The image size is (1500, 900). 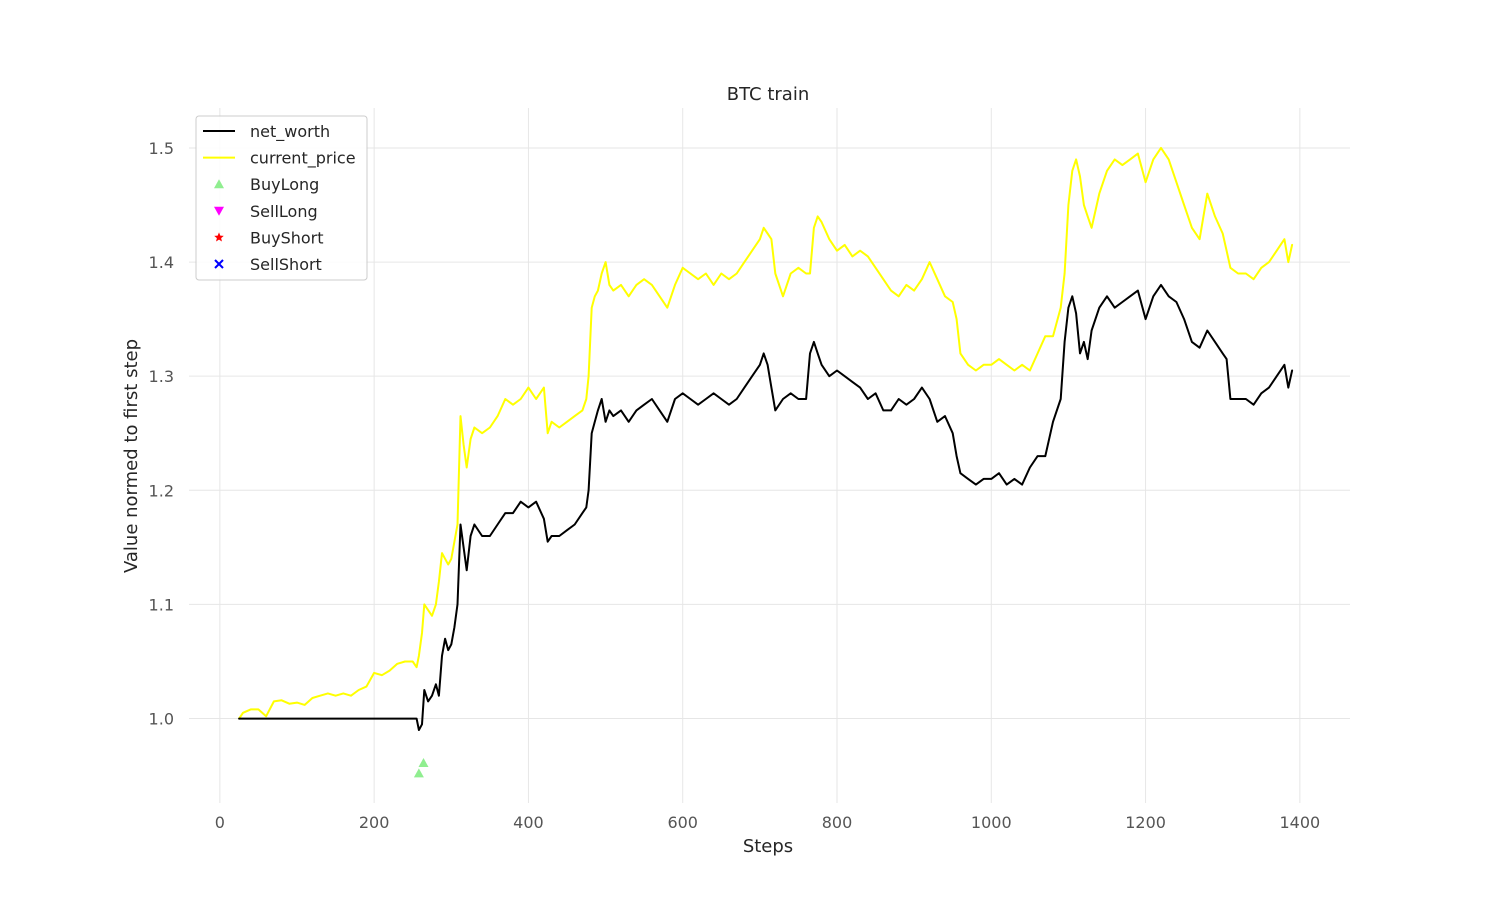 What do you see at coordinates (161, 604) in the screenshot?
I see `y-tick-label: 1.1` at bounding box center [161, 604].